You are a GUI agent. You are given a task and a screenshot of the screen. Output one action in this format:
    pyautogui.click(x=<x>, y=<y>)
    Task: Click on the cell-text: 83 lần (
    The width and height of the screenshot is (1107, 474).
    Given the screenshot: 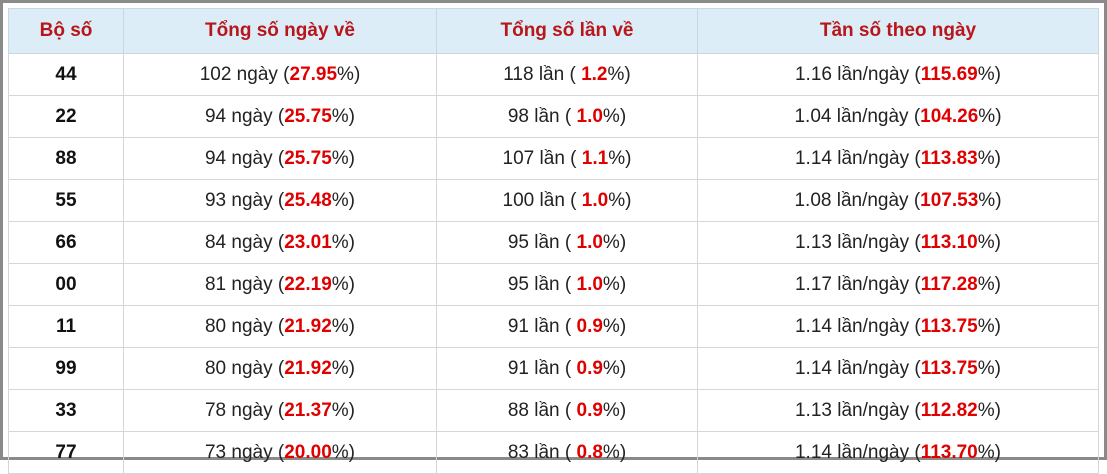 What is the action you would take?
    pyautogui.click(x=542, y=452)
    